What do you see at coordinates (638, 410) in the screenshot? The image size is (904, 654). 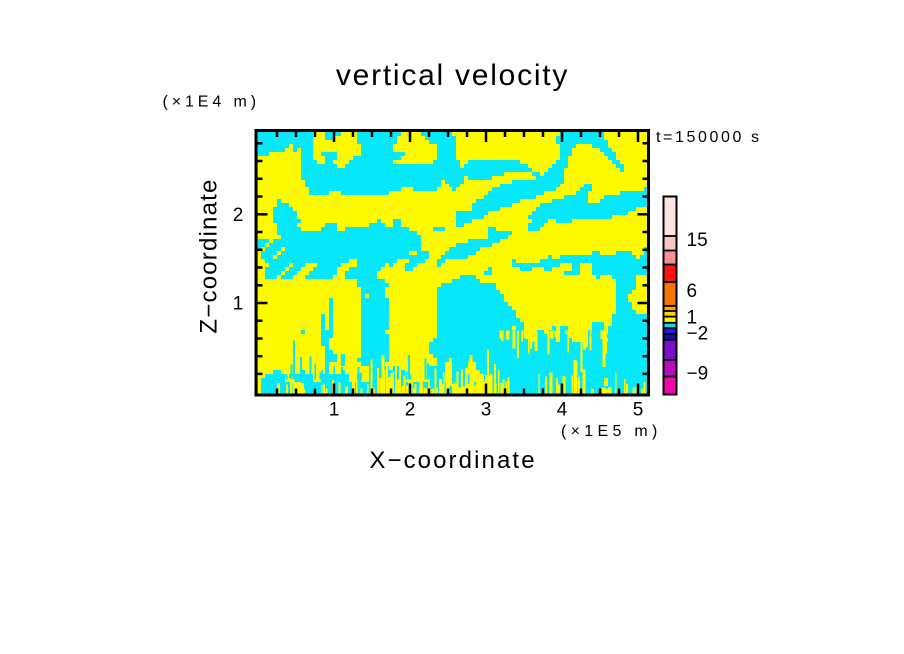 I see `svg-text: 5` at bounding box center [638, 410].